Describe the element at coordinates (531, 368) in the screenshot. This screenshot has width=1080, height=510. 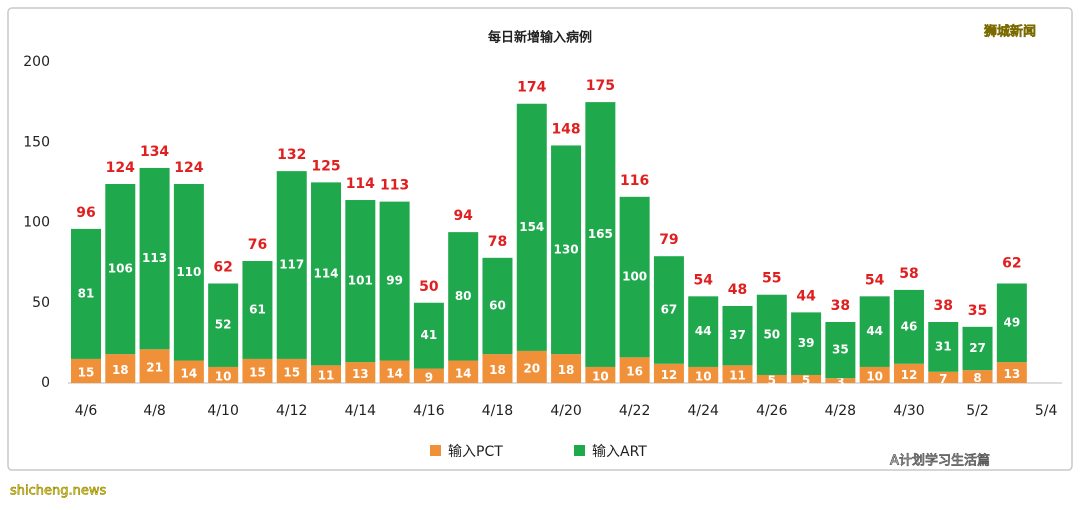
I see `segment-label: 20` at that location.